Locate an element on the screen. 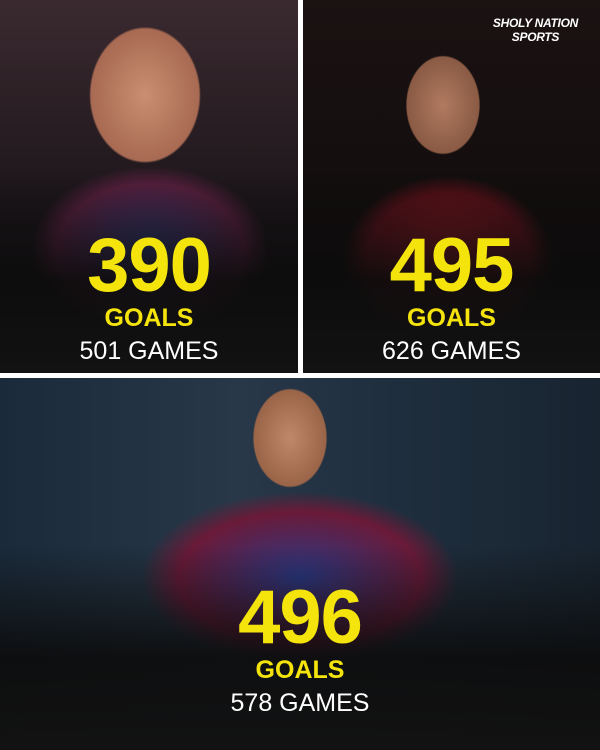  brand-line1: SHOLY NATION is located at coordinates (535, 23).